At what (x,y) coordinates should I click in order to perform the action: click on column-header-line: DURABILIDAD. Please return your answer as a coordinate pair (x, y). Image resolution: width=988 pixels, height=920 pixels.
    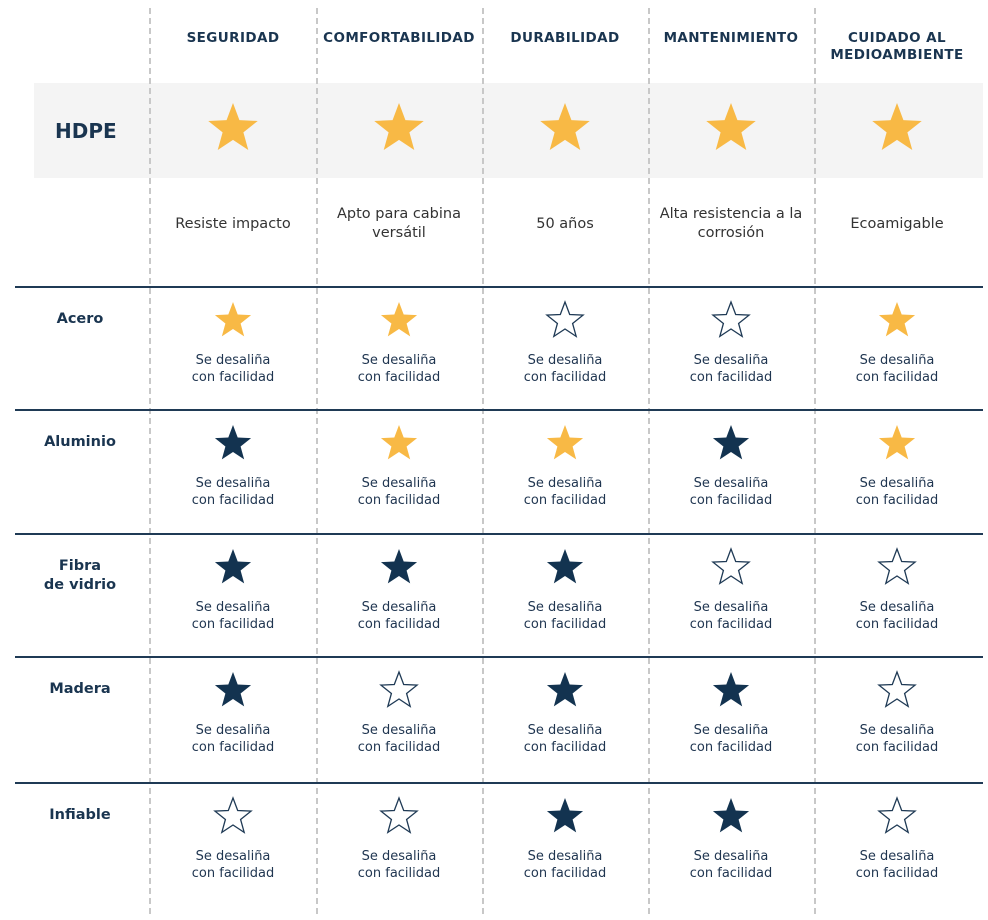
    Looking at the image, I should click on (565, 38).